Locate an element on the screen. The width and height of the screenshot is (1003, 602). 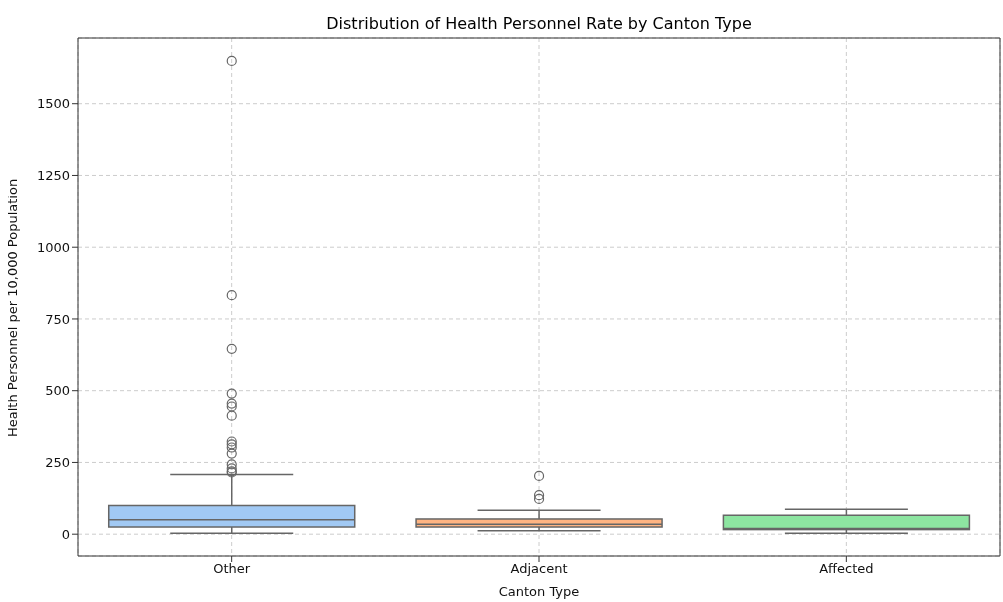
x-axis-title: Canton Type is located at coordinates (539, 591).